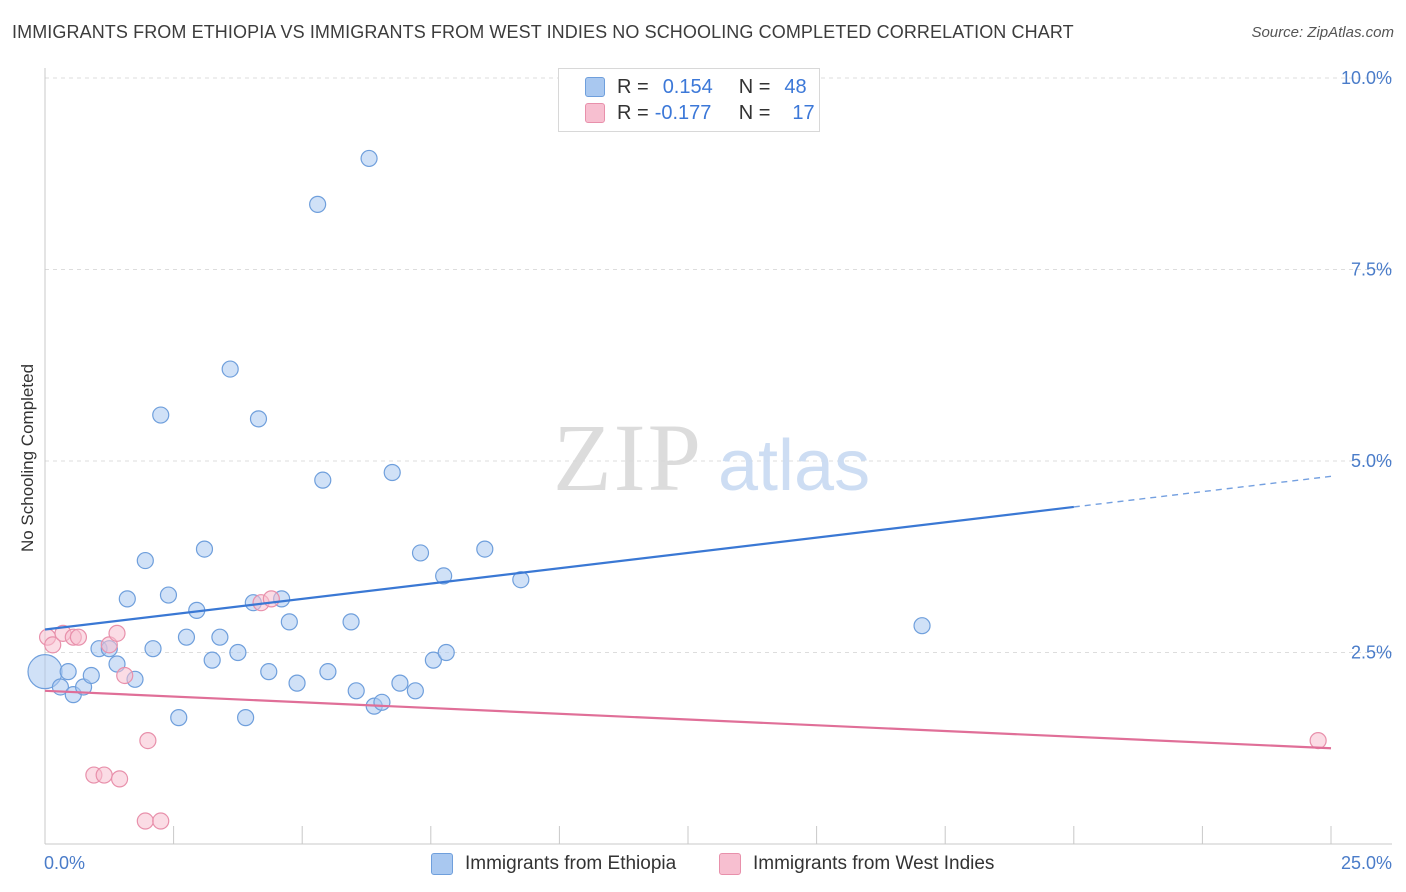  What do you see at coordinates (559, 568) in the screenshot?
I see `ethiopia-trend-line` at bounding box center [559, 568].